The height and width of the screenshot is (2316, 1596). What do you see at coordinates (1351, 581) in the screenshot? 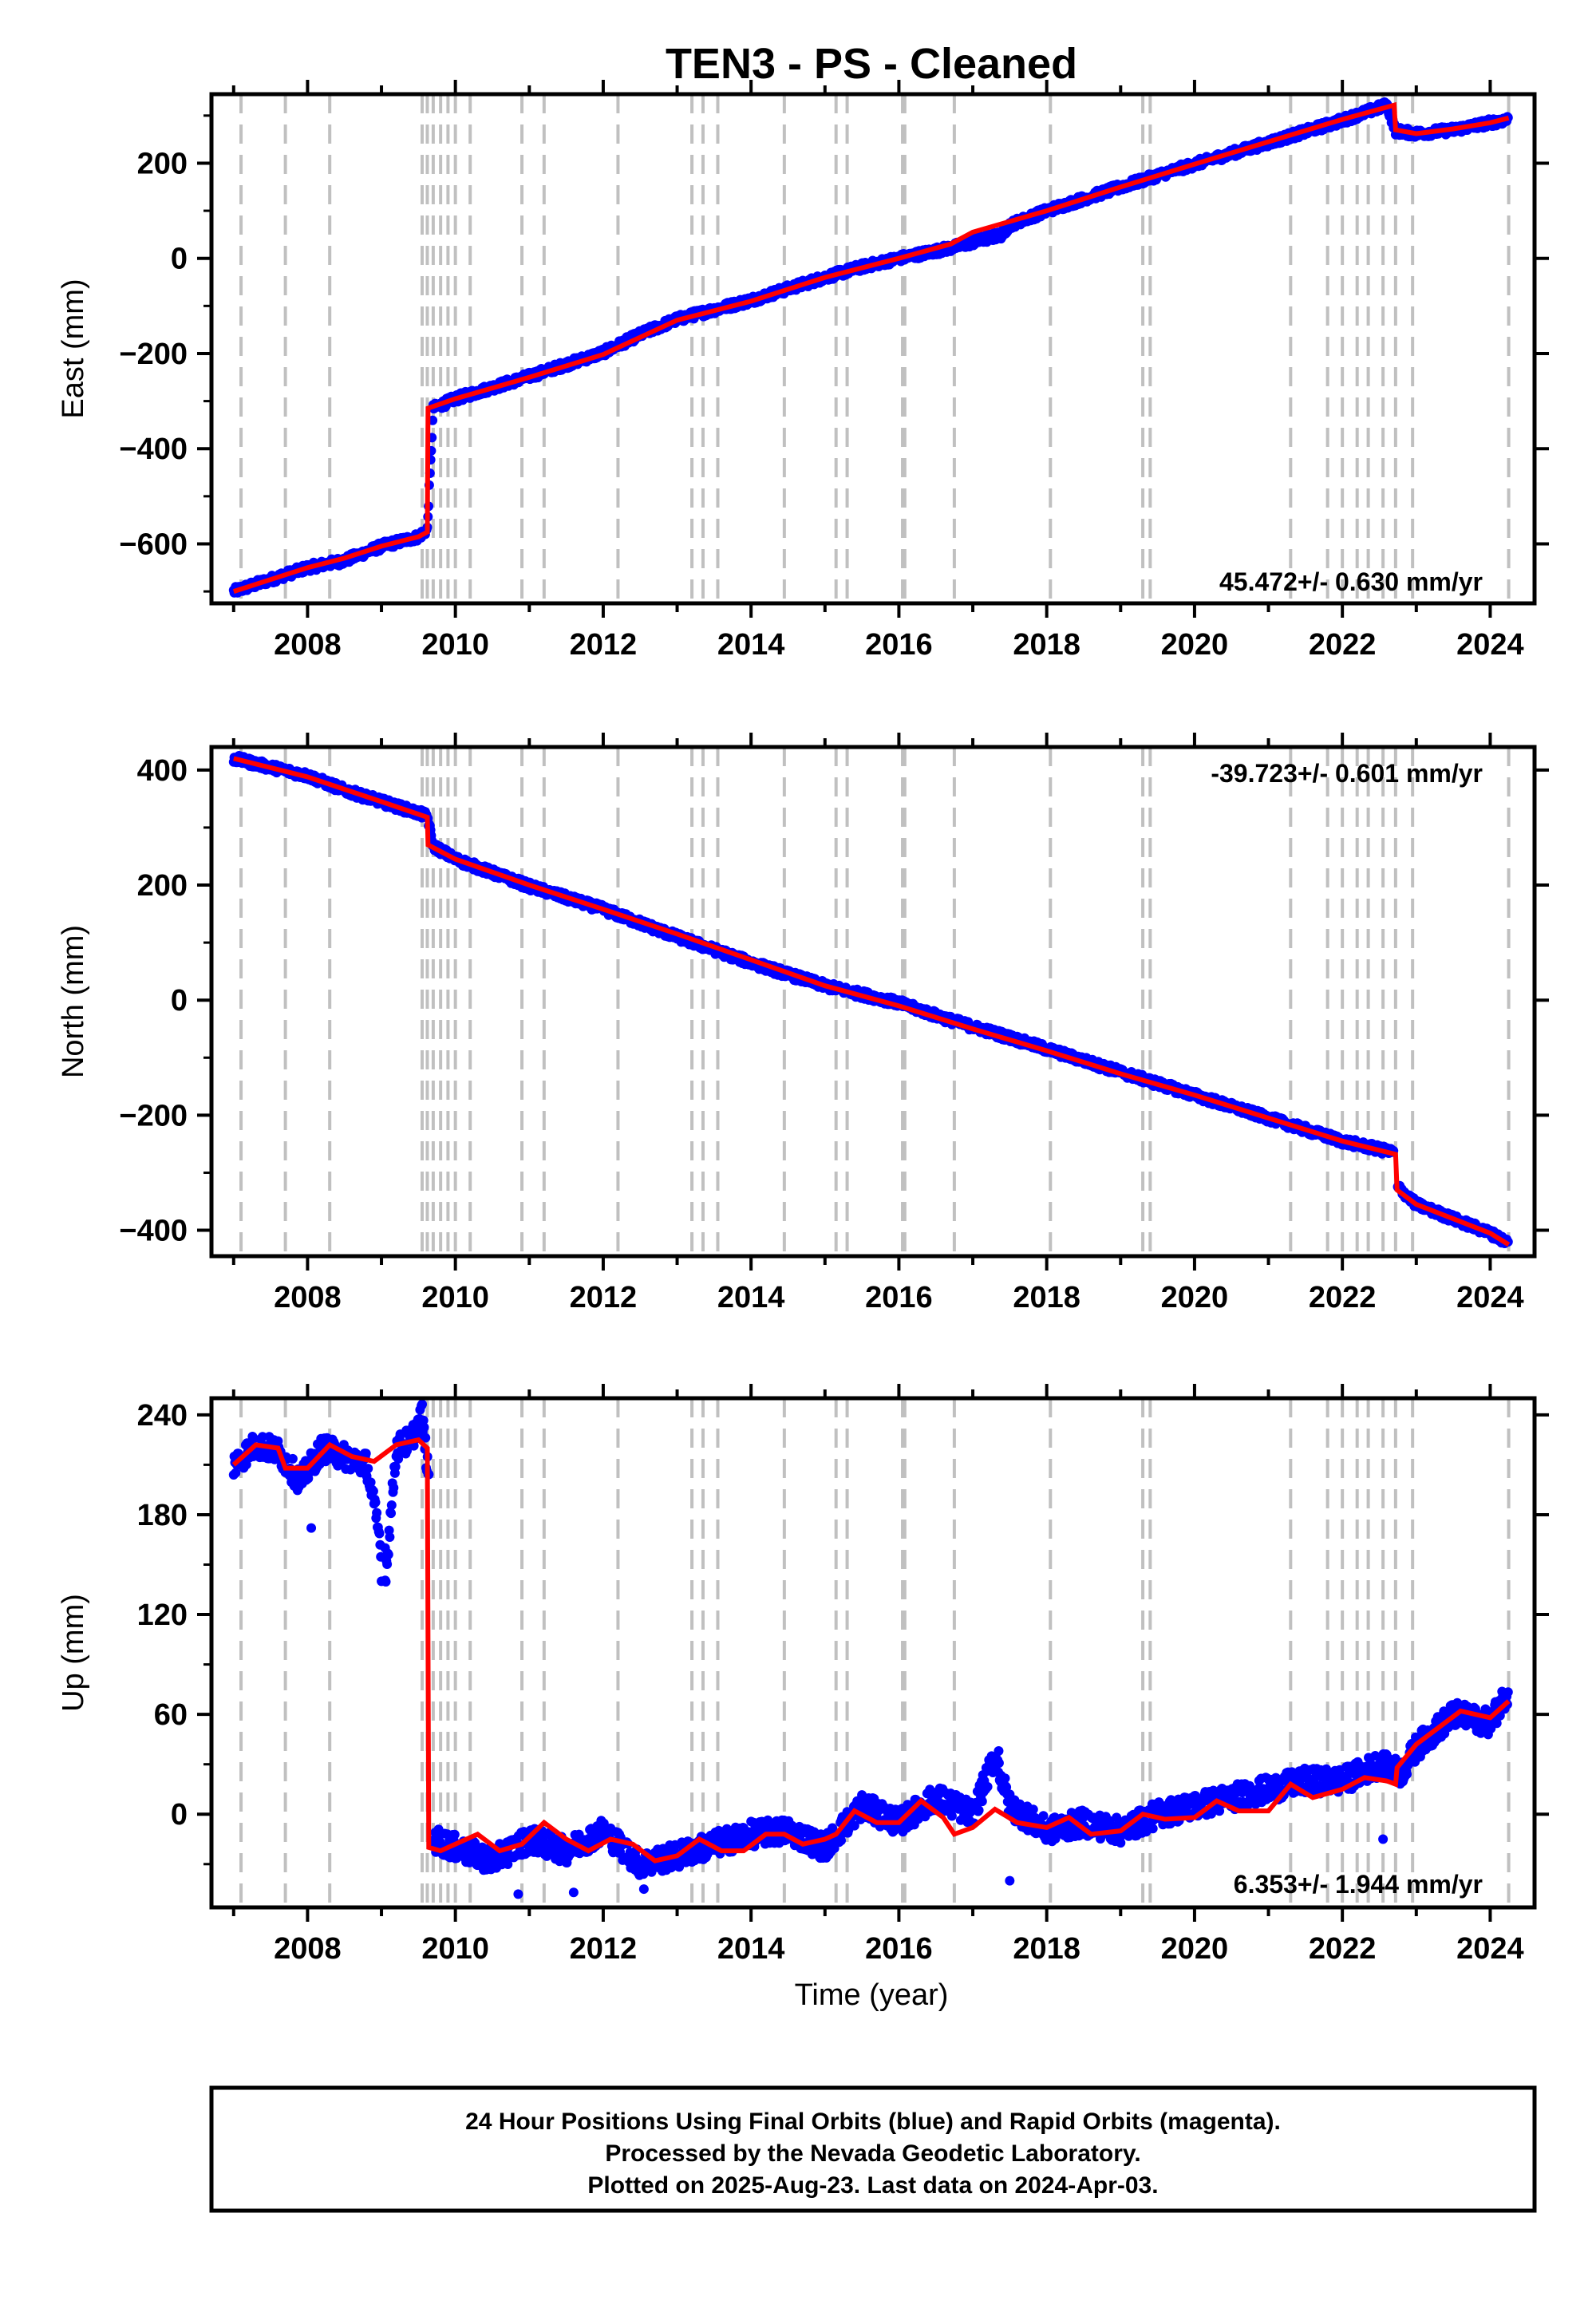
I see `rate-label: 45.472+/- 0.630 mm/yr` at bounding box center [1351, 581].